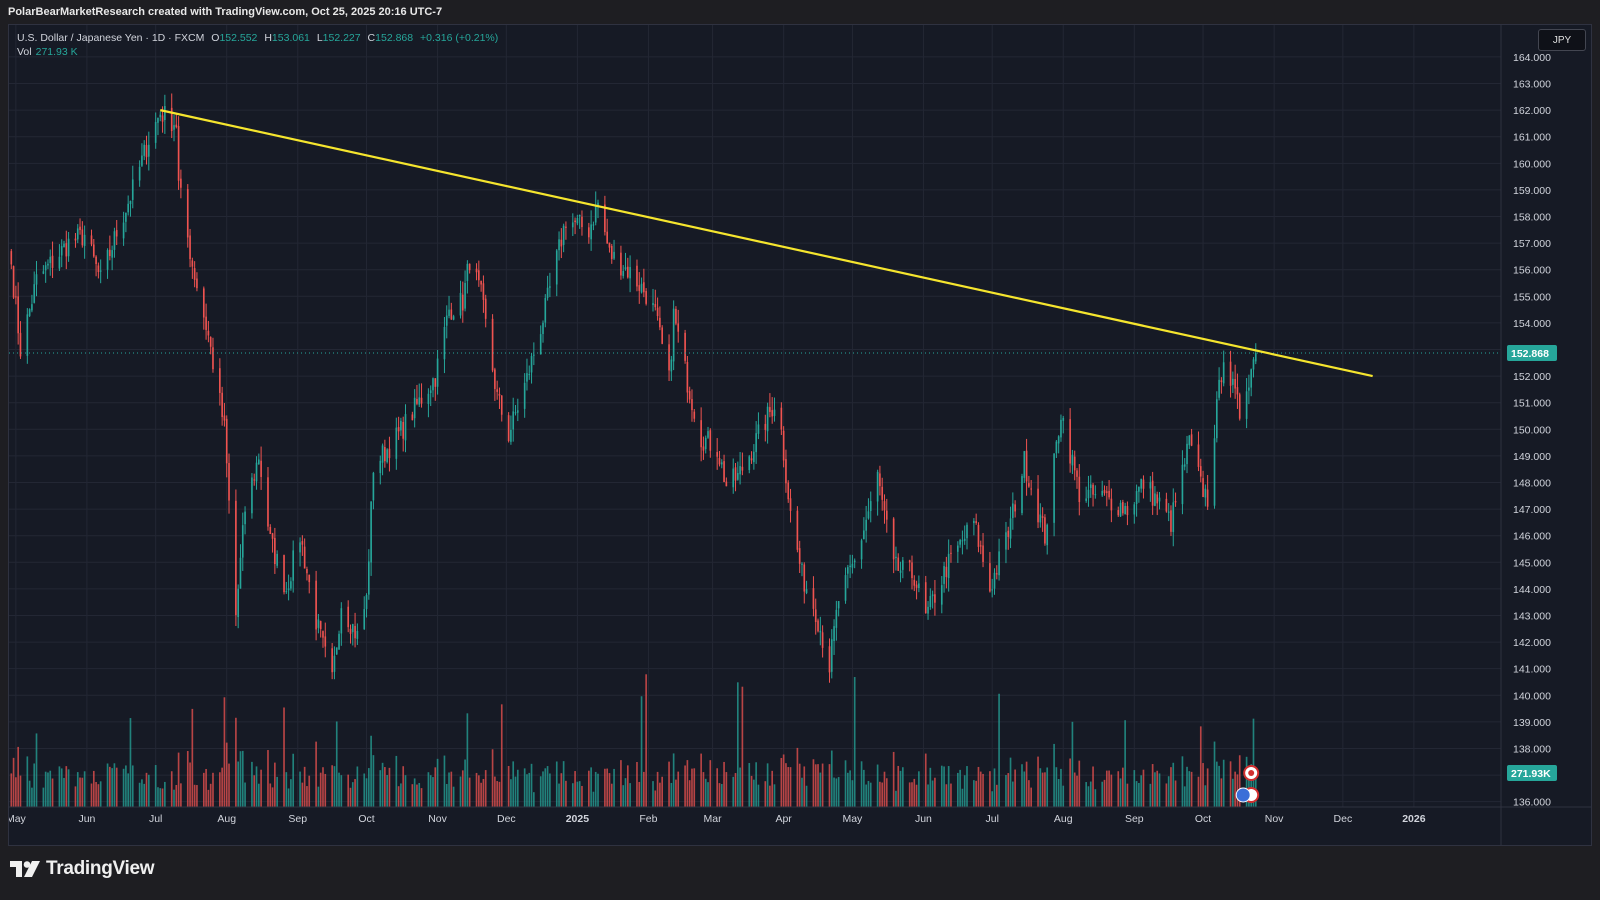 The height and width of the screenshot is (900, 1600). I want to click on tradingview-logo: TradingView, so click(82, 869).